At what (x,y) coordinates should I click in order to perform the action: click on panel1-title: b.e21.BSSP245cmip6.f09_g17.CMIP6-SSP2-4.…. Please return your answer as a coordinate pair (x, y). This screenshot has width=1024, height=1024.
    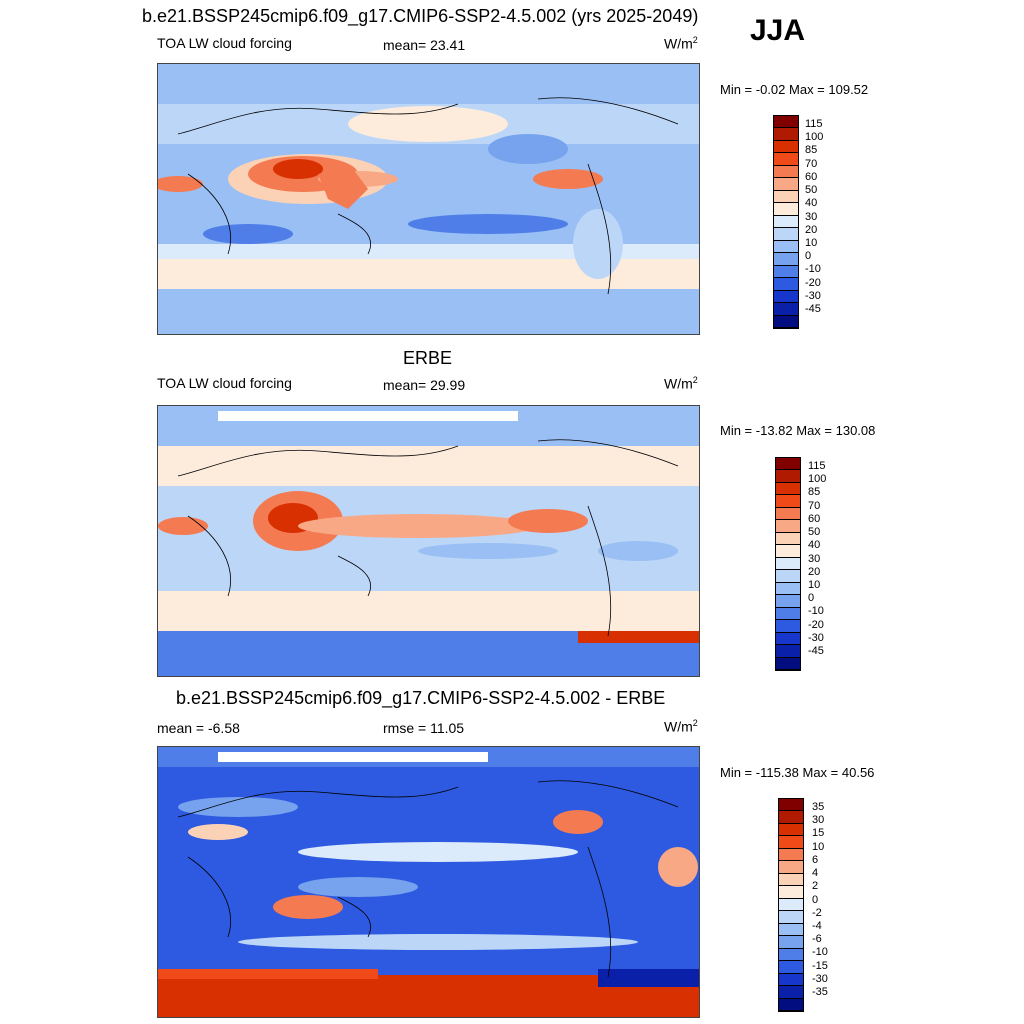
    Looking at the image, I should click on (420, 16).